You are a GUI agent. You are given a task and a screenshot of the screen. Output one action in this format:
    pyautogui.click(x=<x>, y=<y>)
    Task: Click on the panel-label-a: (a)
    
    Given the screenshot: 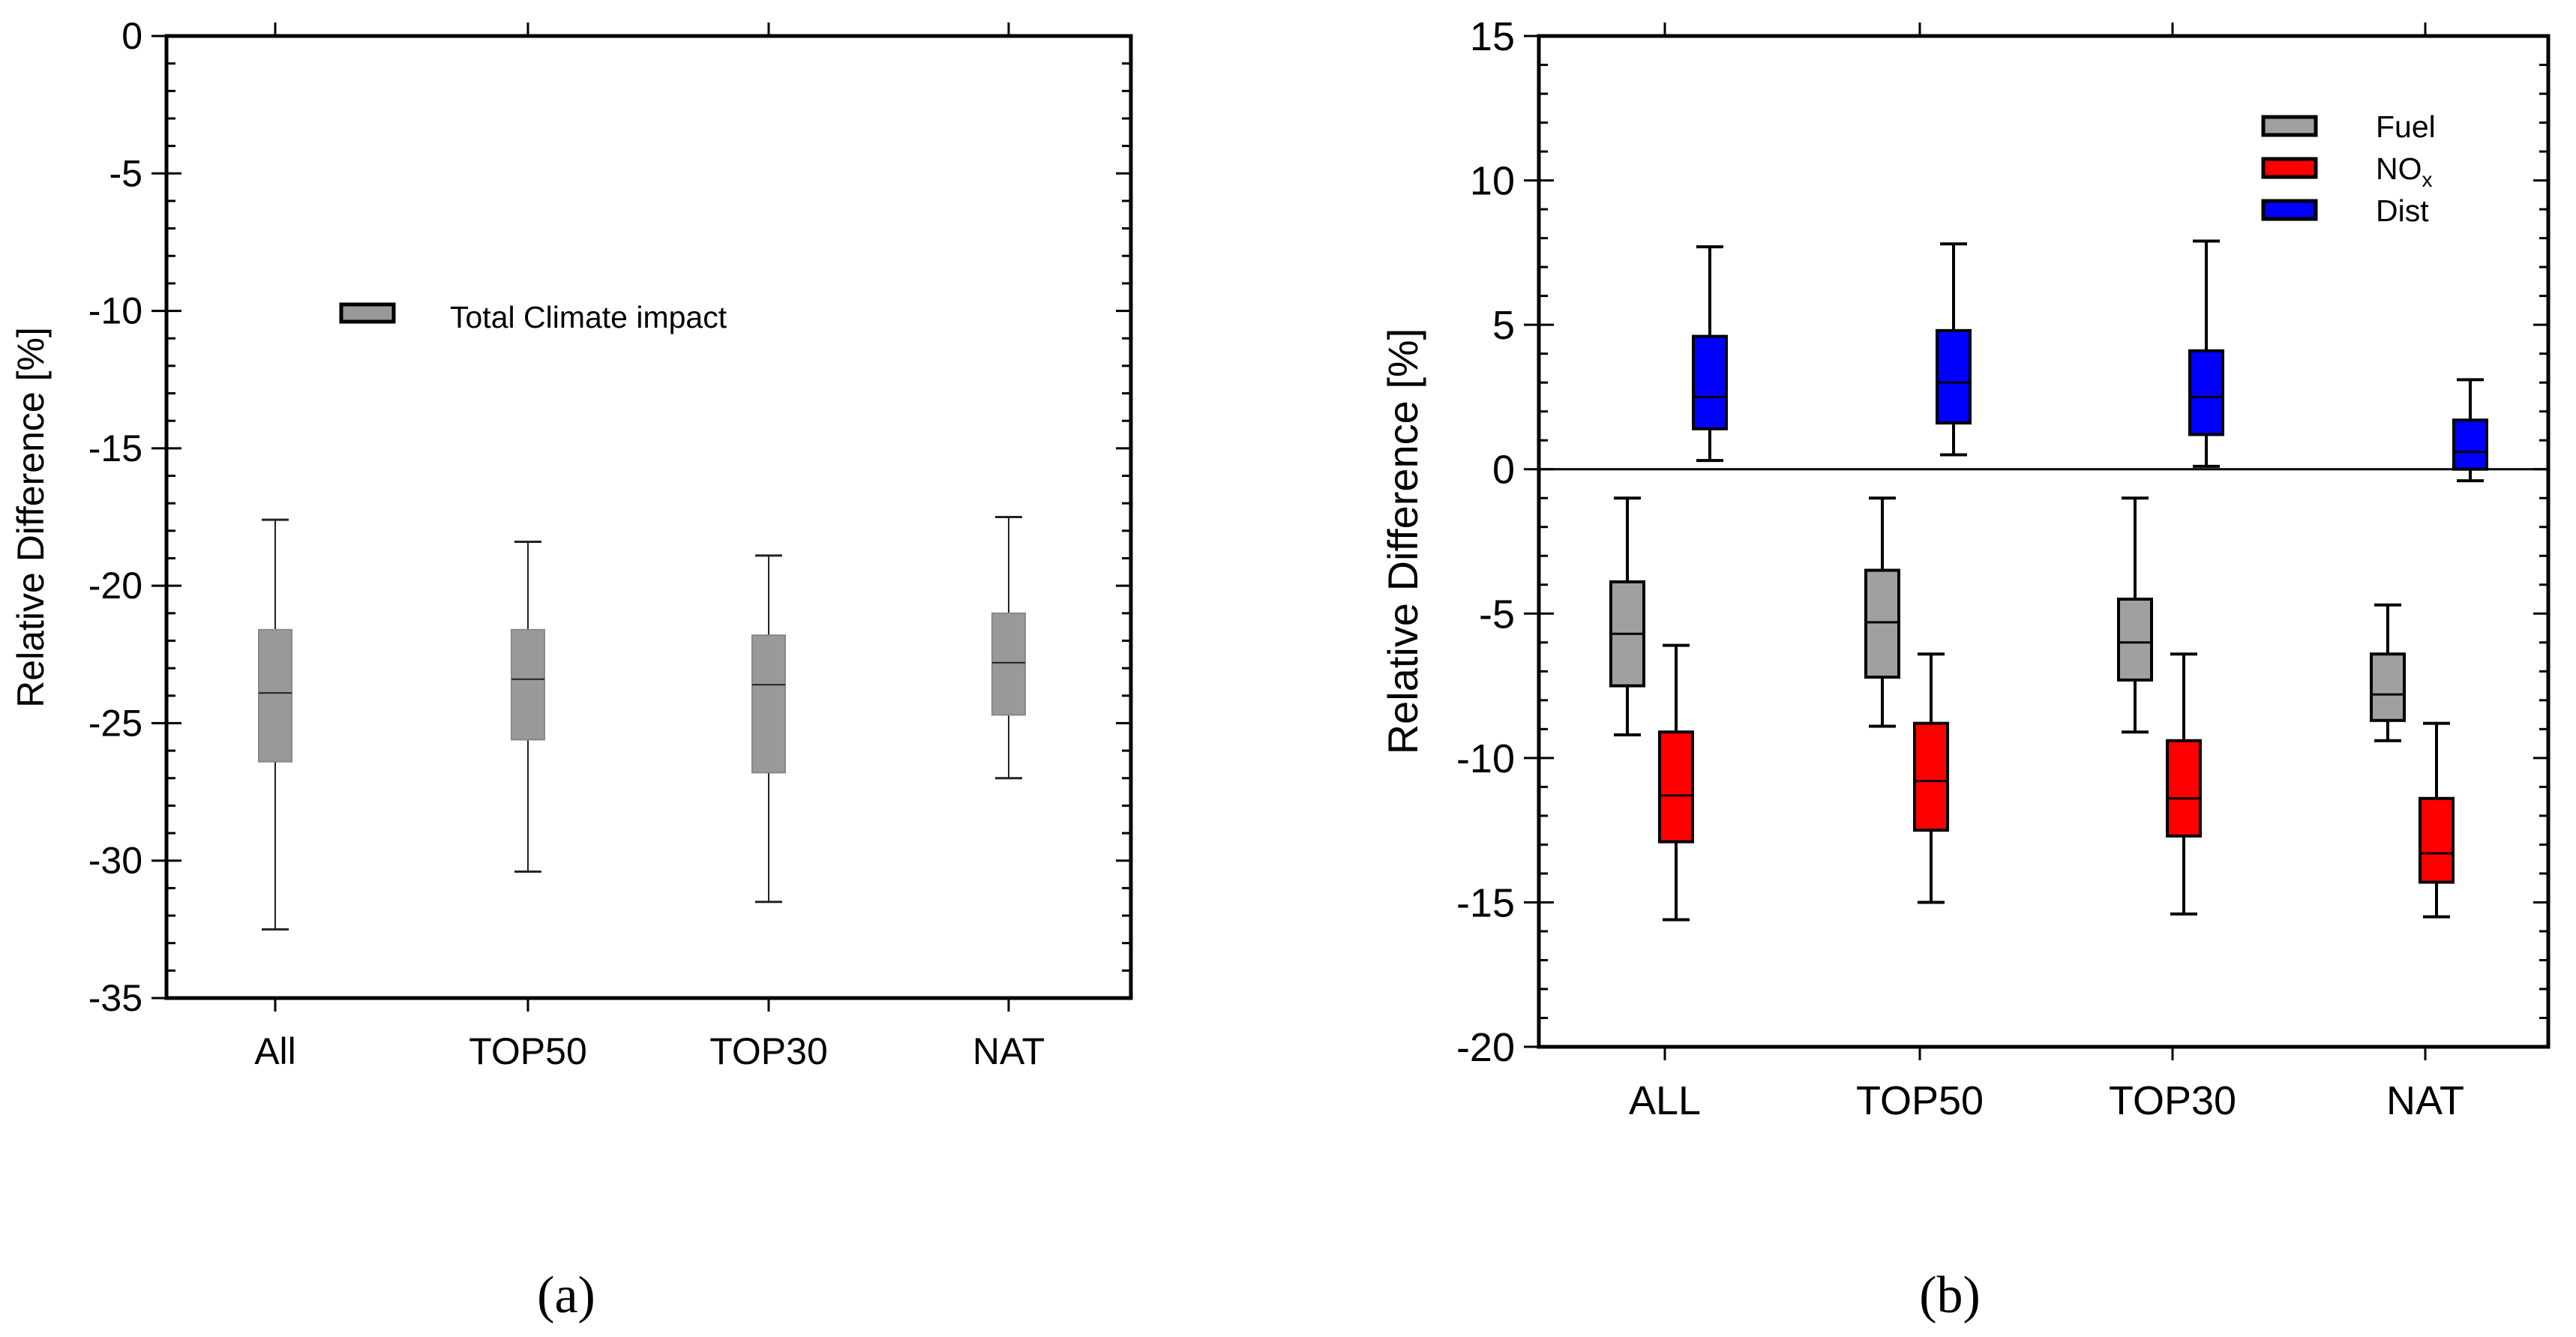 What is the action you would take?
    pyautogui.click(x=566, y=1295)
    